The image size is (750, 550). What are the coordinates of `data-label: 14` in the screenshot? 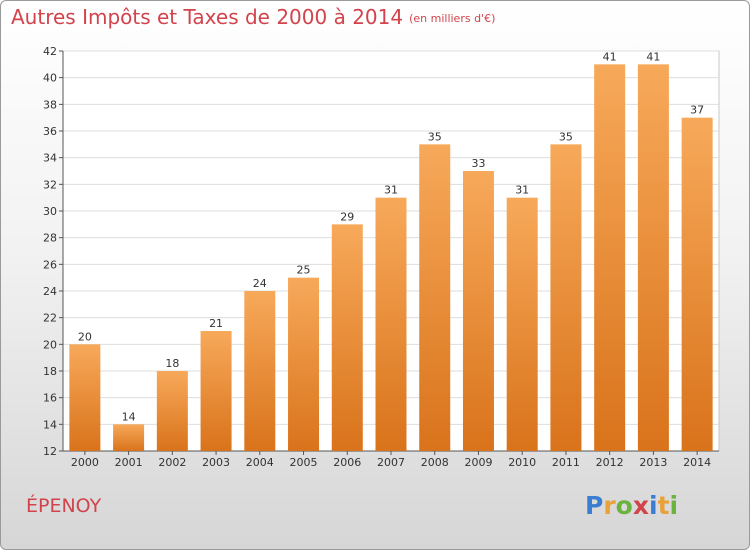 It's located at (129, 416).